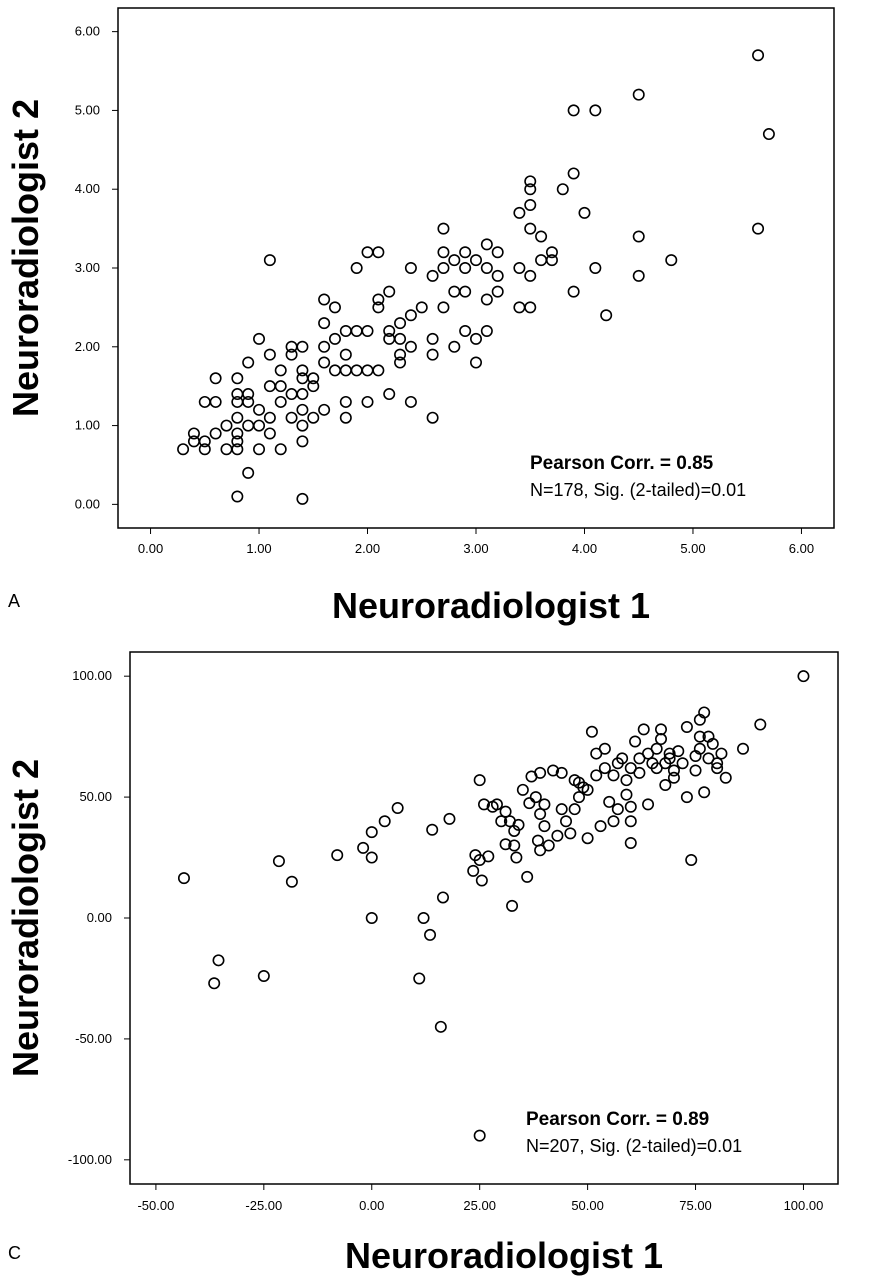 This screenshot has height=1280, width=872. I want to click on y-tick-label: 2.00, so click(87, 346).